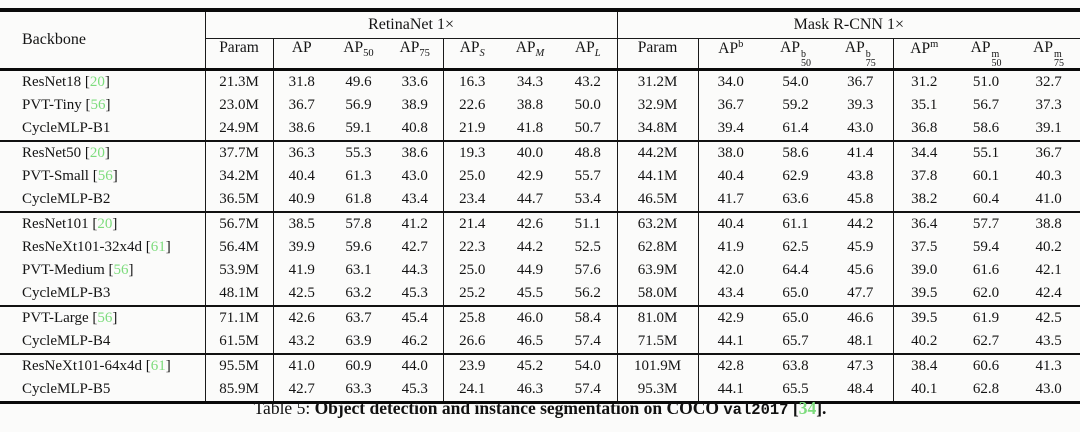 Image resolution: width=1080 pixels, height=432 pixels. Describe the element at coordinates (358, 82) in the screenshot. I see `retinanet-value-cell: 49.6` at that location.